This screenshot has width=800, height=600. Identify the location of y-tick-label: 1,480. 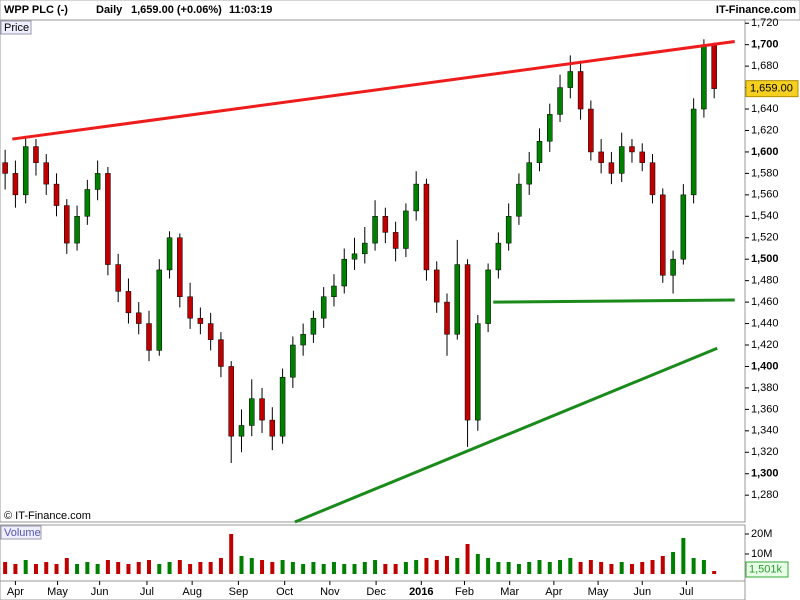
(765, 281).